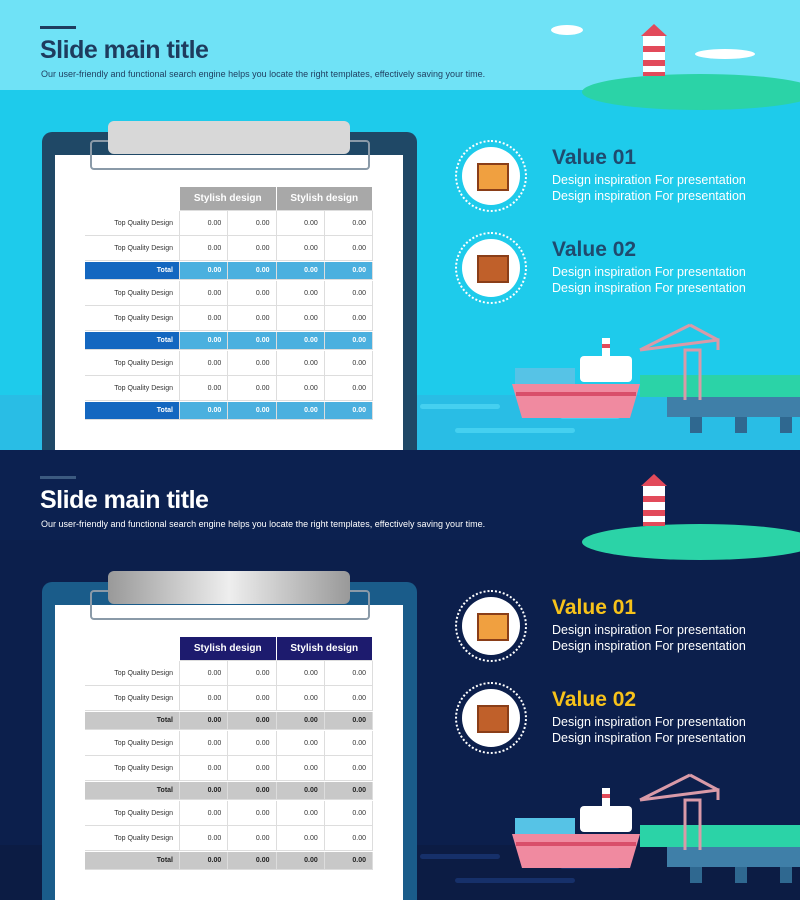 Image resolution: width=800 pixels, height=900 pixels. I want to click on table-header-empty, so click(132, 649).